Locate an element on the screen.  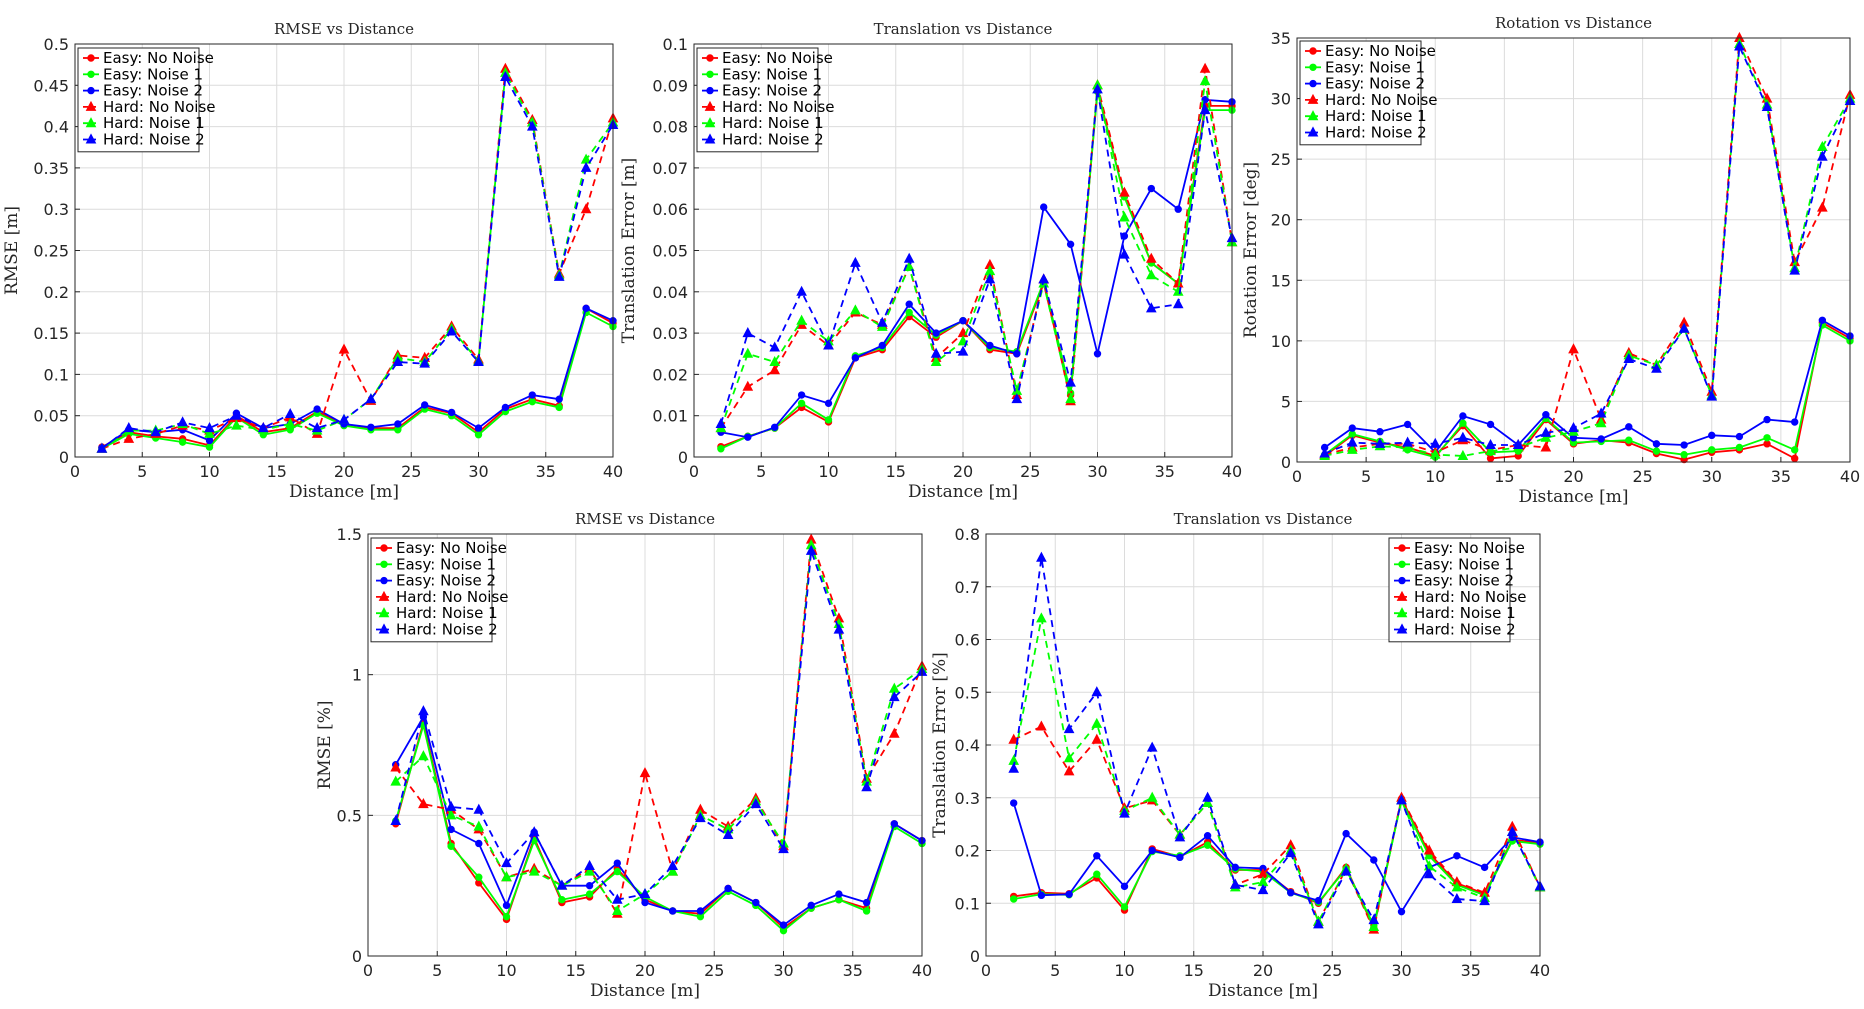
y-tick-label: 0 is located at coordinates (64, 457).